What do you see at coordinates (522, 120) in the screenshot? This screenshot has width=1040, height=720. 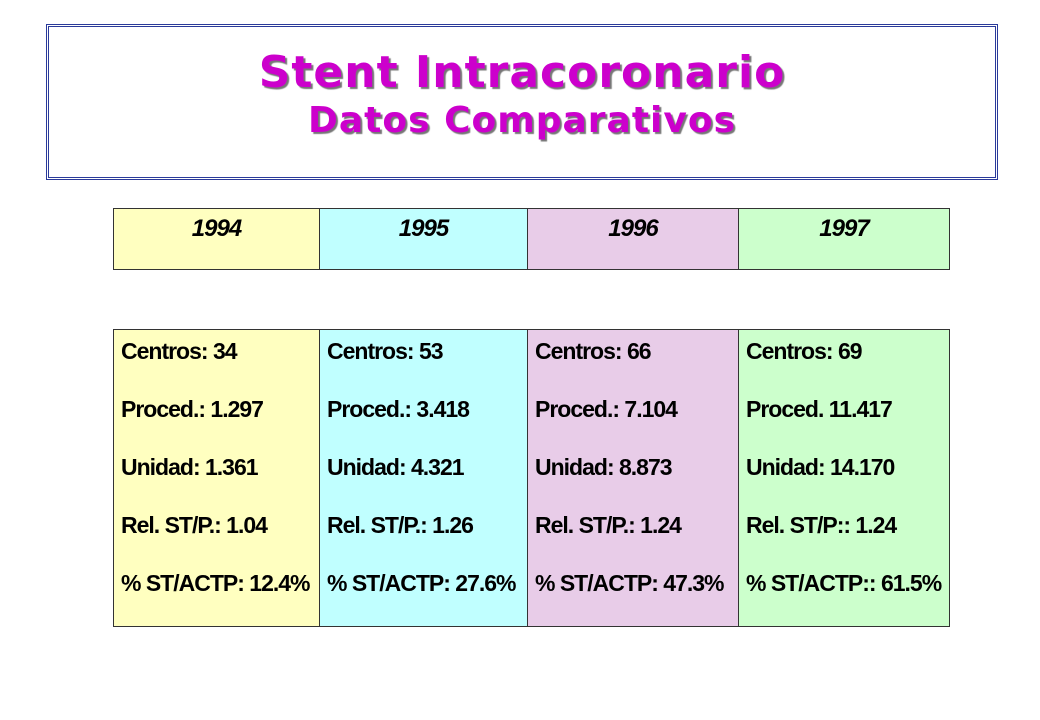 I see `subtitle: Datos Comparativos` at bounding box center [522, 120].